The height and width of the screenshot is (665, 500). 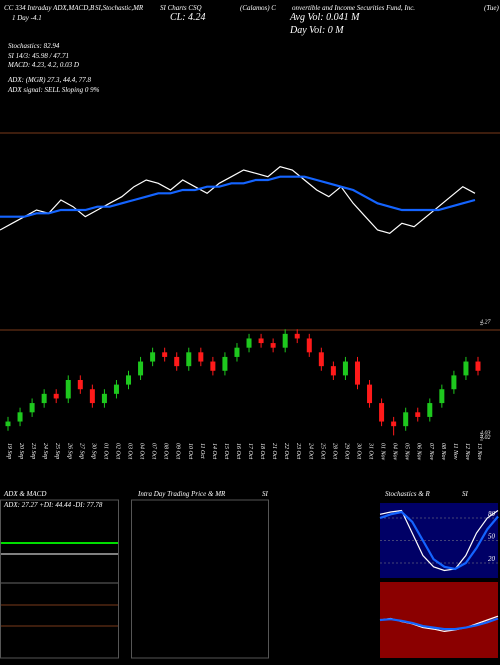 I want to click on x-tick-label: 08 Nov, so click(x=443, y=452).